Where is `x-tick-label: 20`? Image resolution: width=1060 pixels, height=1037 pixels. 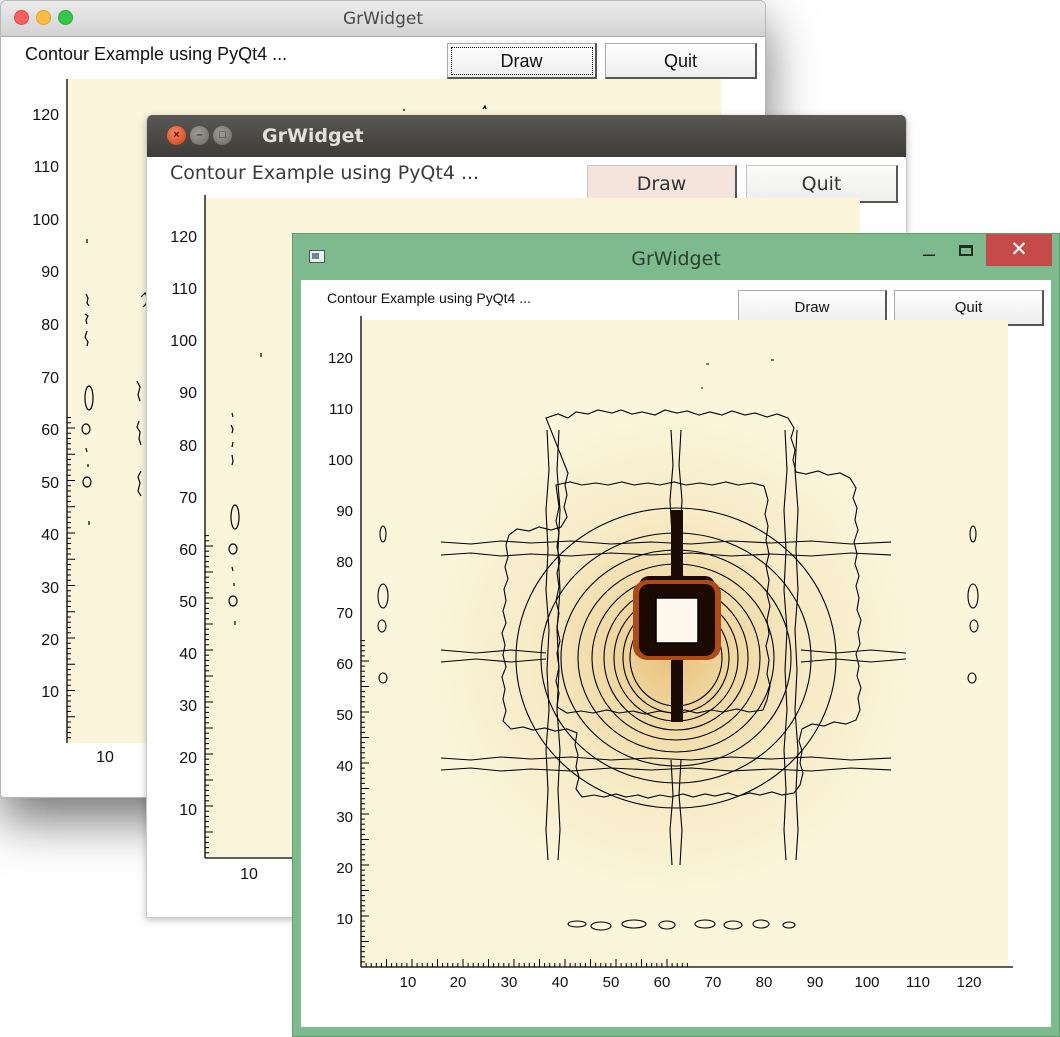
x-tick-label: 20 is located at coordinates (458, 982).